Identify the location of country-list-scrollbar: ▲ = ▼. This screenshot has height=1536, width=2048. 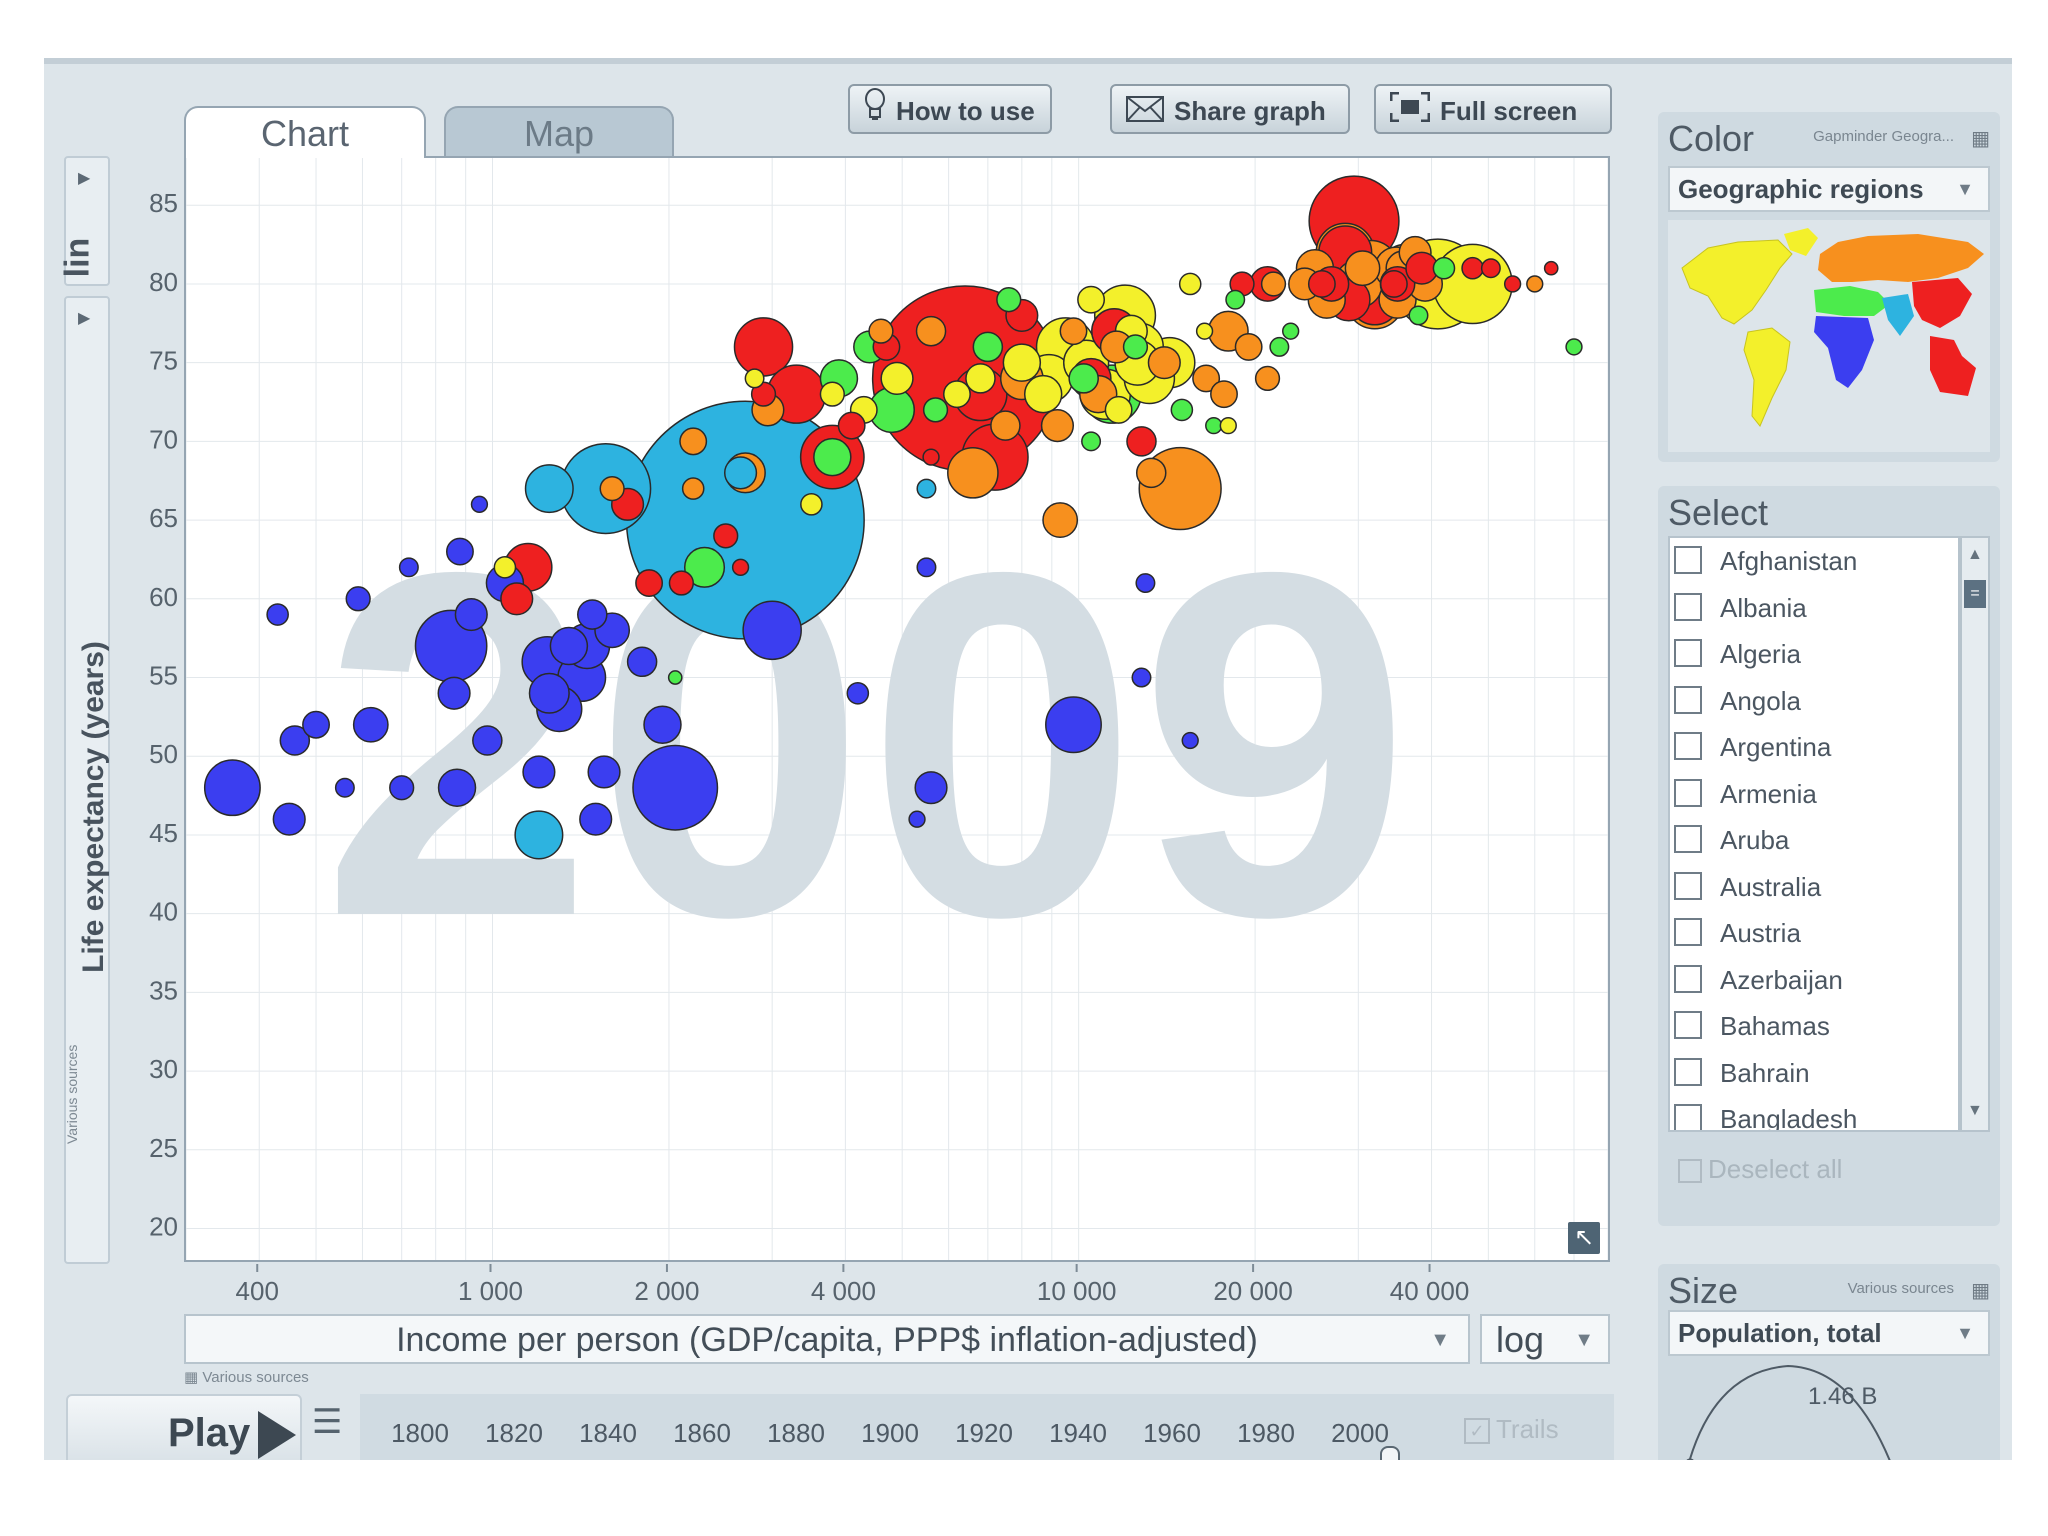
(1975, 834).